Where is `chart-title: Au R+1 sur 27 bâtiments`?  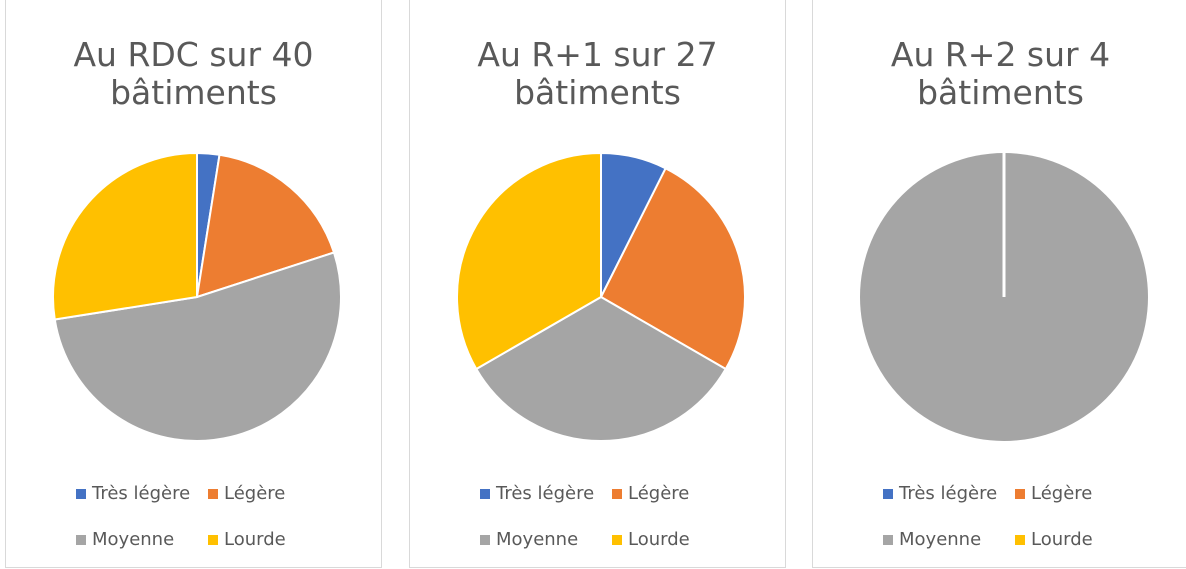 chart-title: Au R+1 sur 27 bâtiments is located at coordinates (597, 73).